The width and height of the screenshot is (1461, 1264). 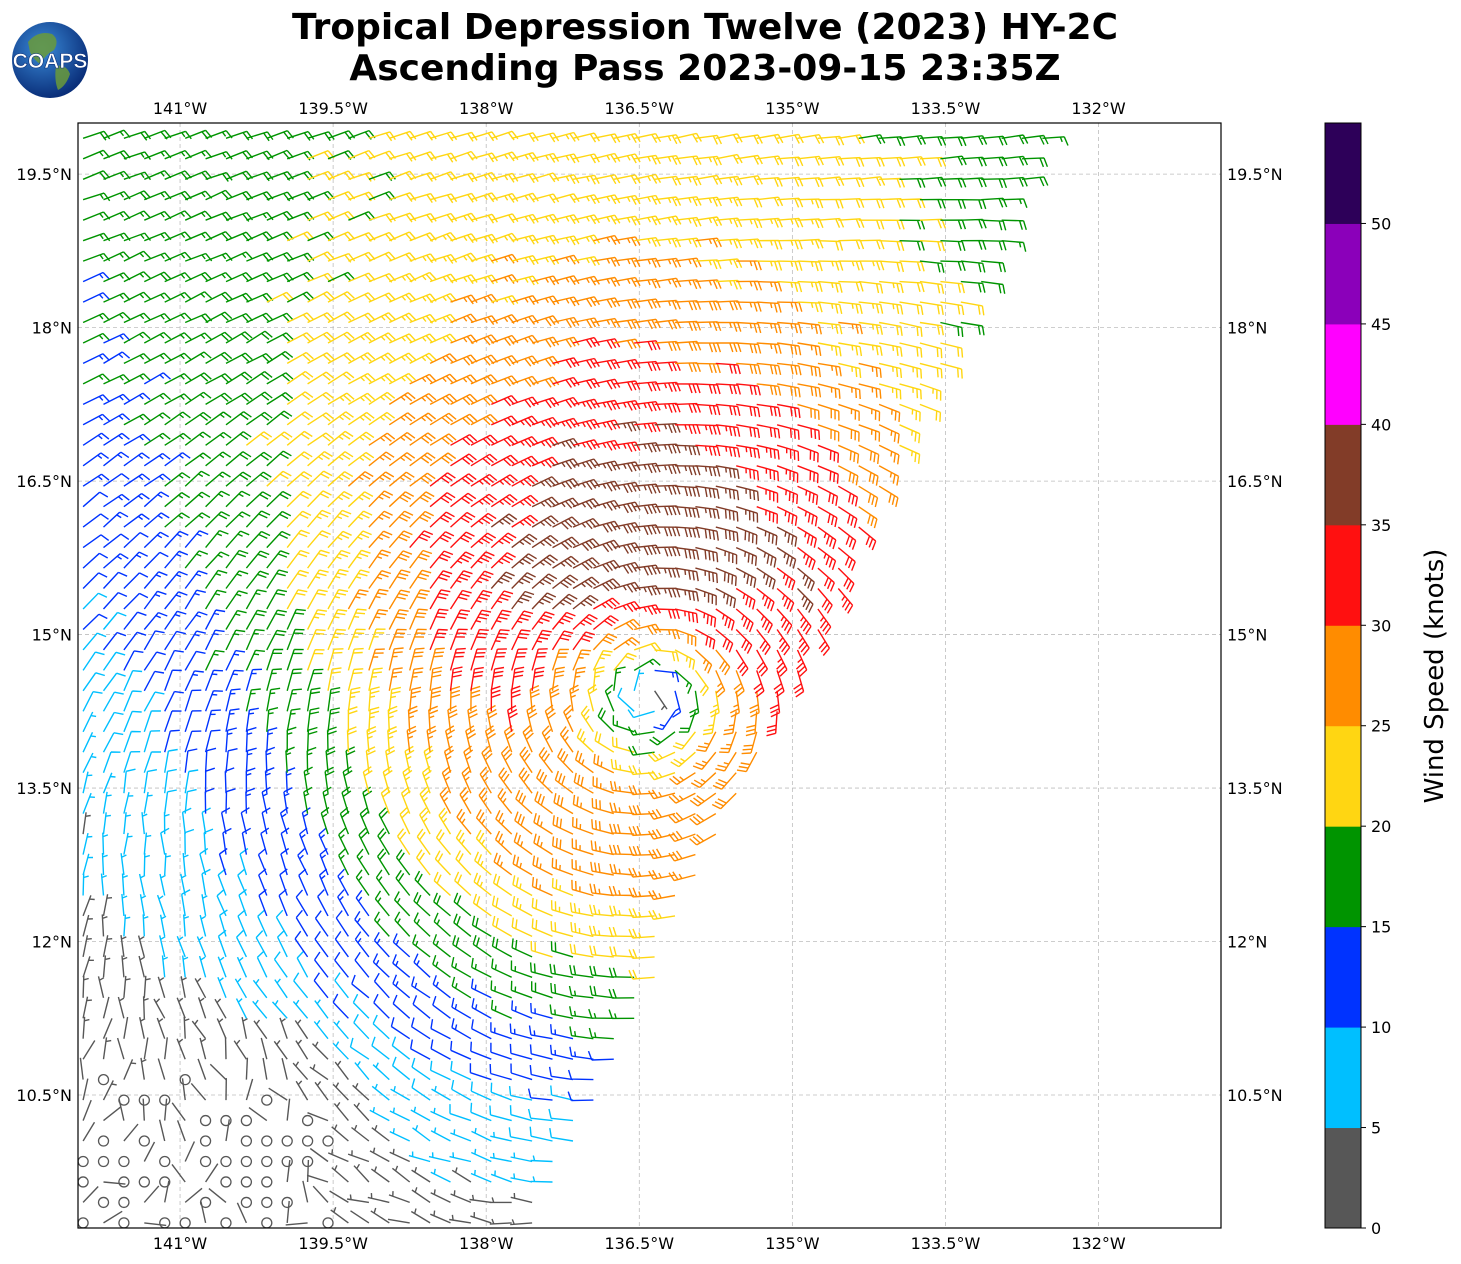 I want to click on lat-tick-label-right: 15°N, so click(x=1247, y=635).